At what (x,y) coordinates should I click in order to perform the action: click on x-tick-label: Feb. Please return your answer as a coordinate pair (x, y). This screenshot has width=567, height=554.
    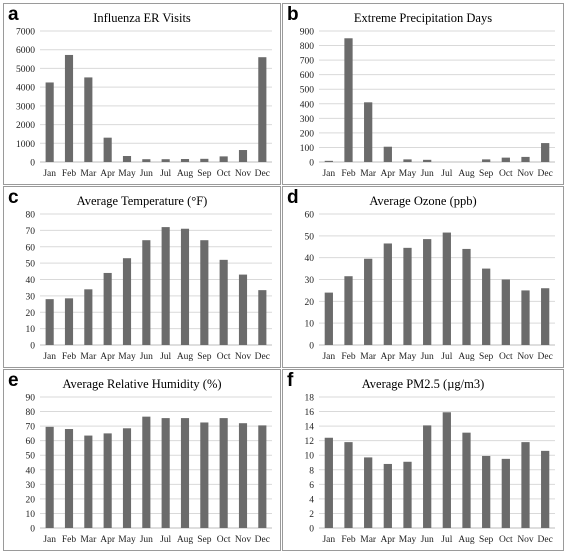
    Looking at the image, I should click on (69, 357).